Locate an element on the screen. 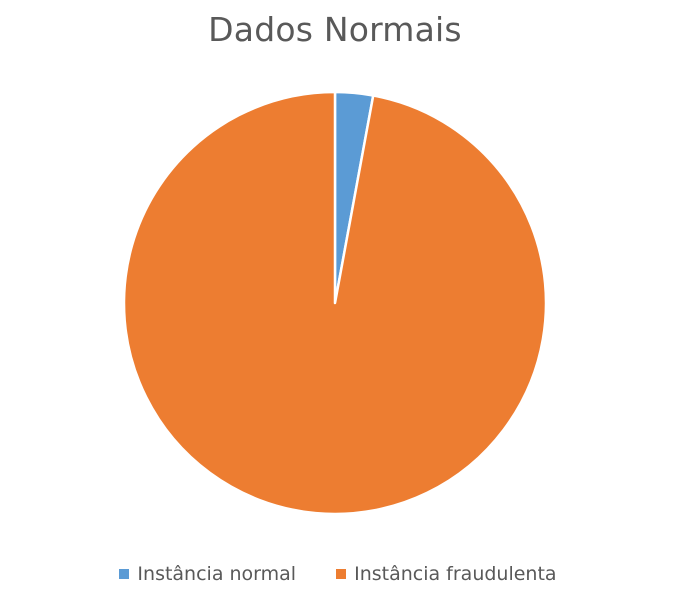 Image resolution: width=676 pixels, height=600 pixels. legend-item-fraudulent: Instância fraudulenta is located at coordinates (446, 574).